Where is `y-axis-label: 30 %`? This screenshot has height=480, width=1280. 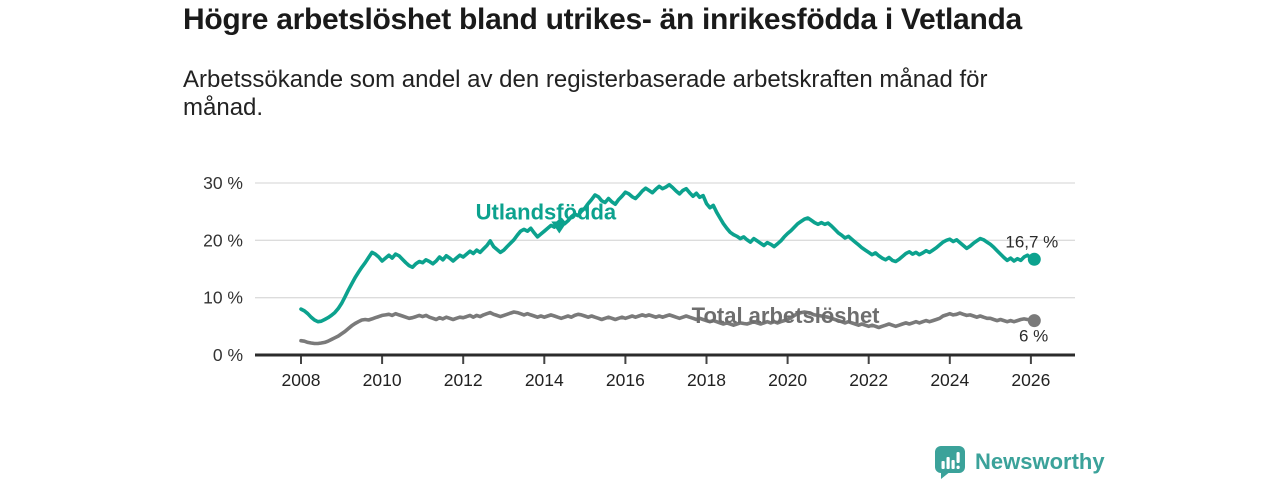
y-axis-label: 30 % is located at coordinates (223, 183).